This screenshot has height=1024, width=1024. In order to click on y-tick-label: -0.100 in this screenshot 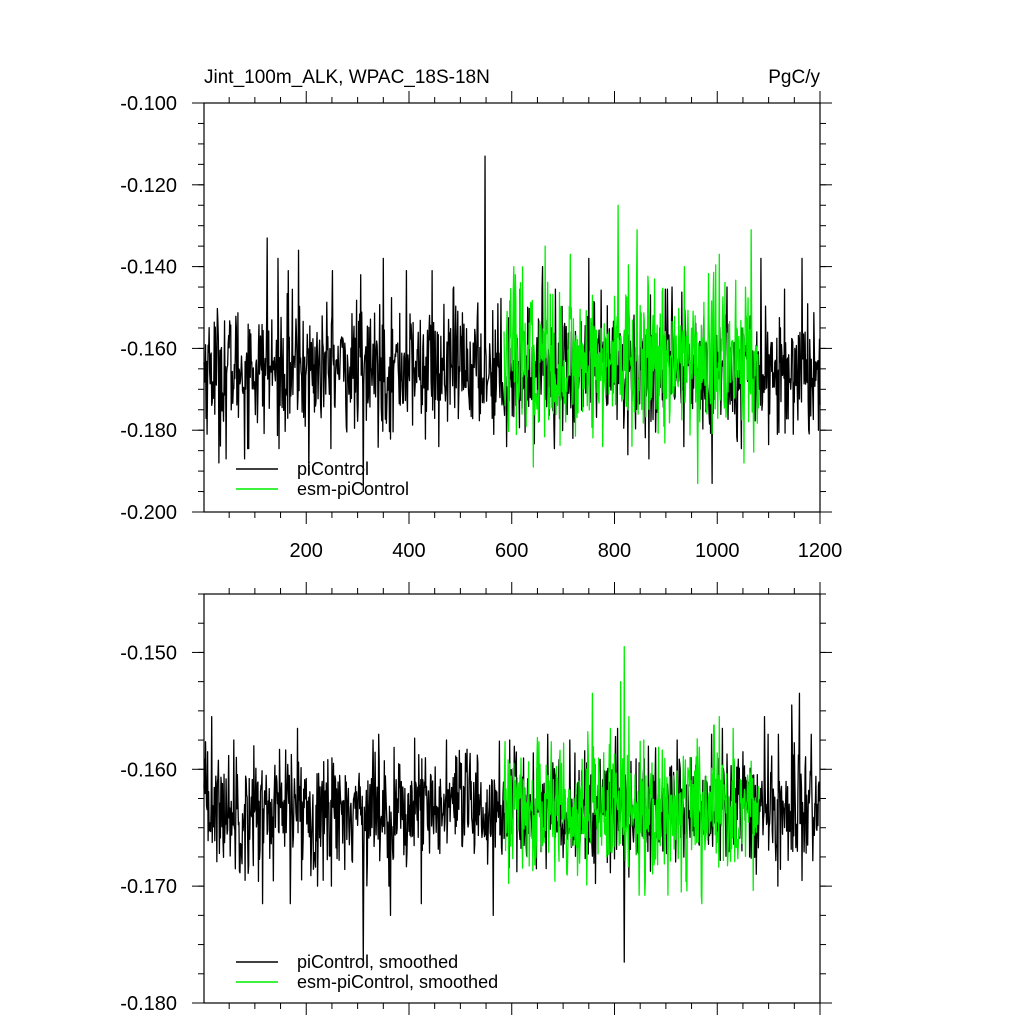, I will do `click(148, 104)`.